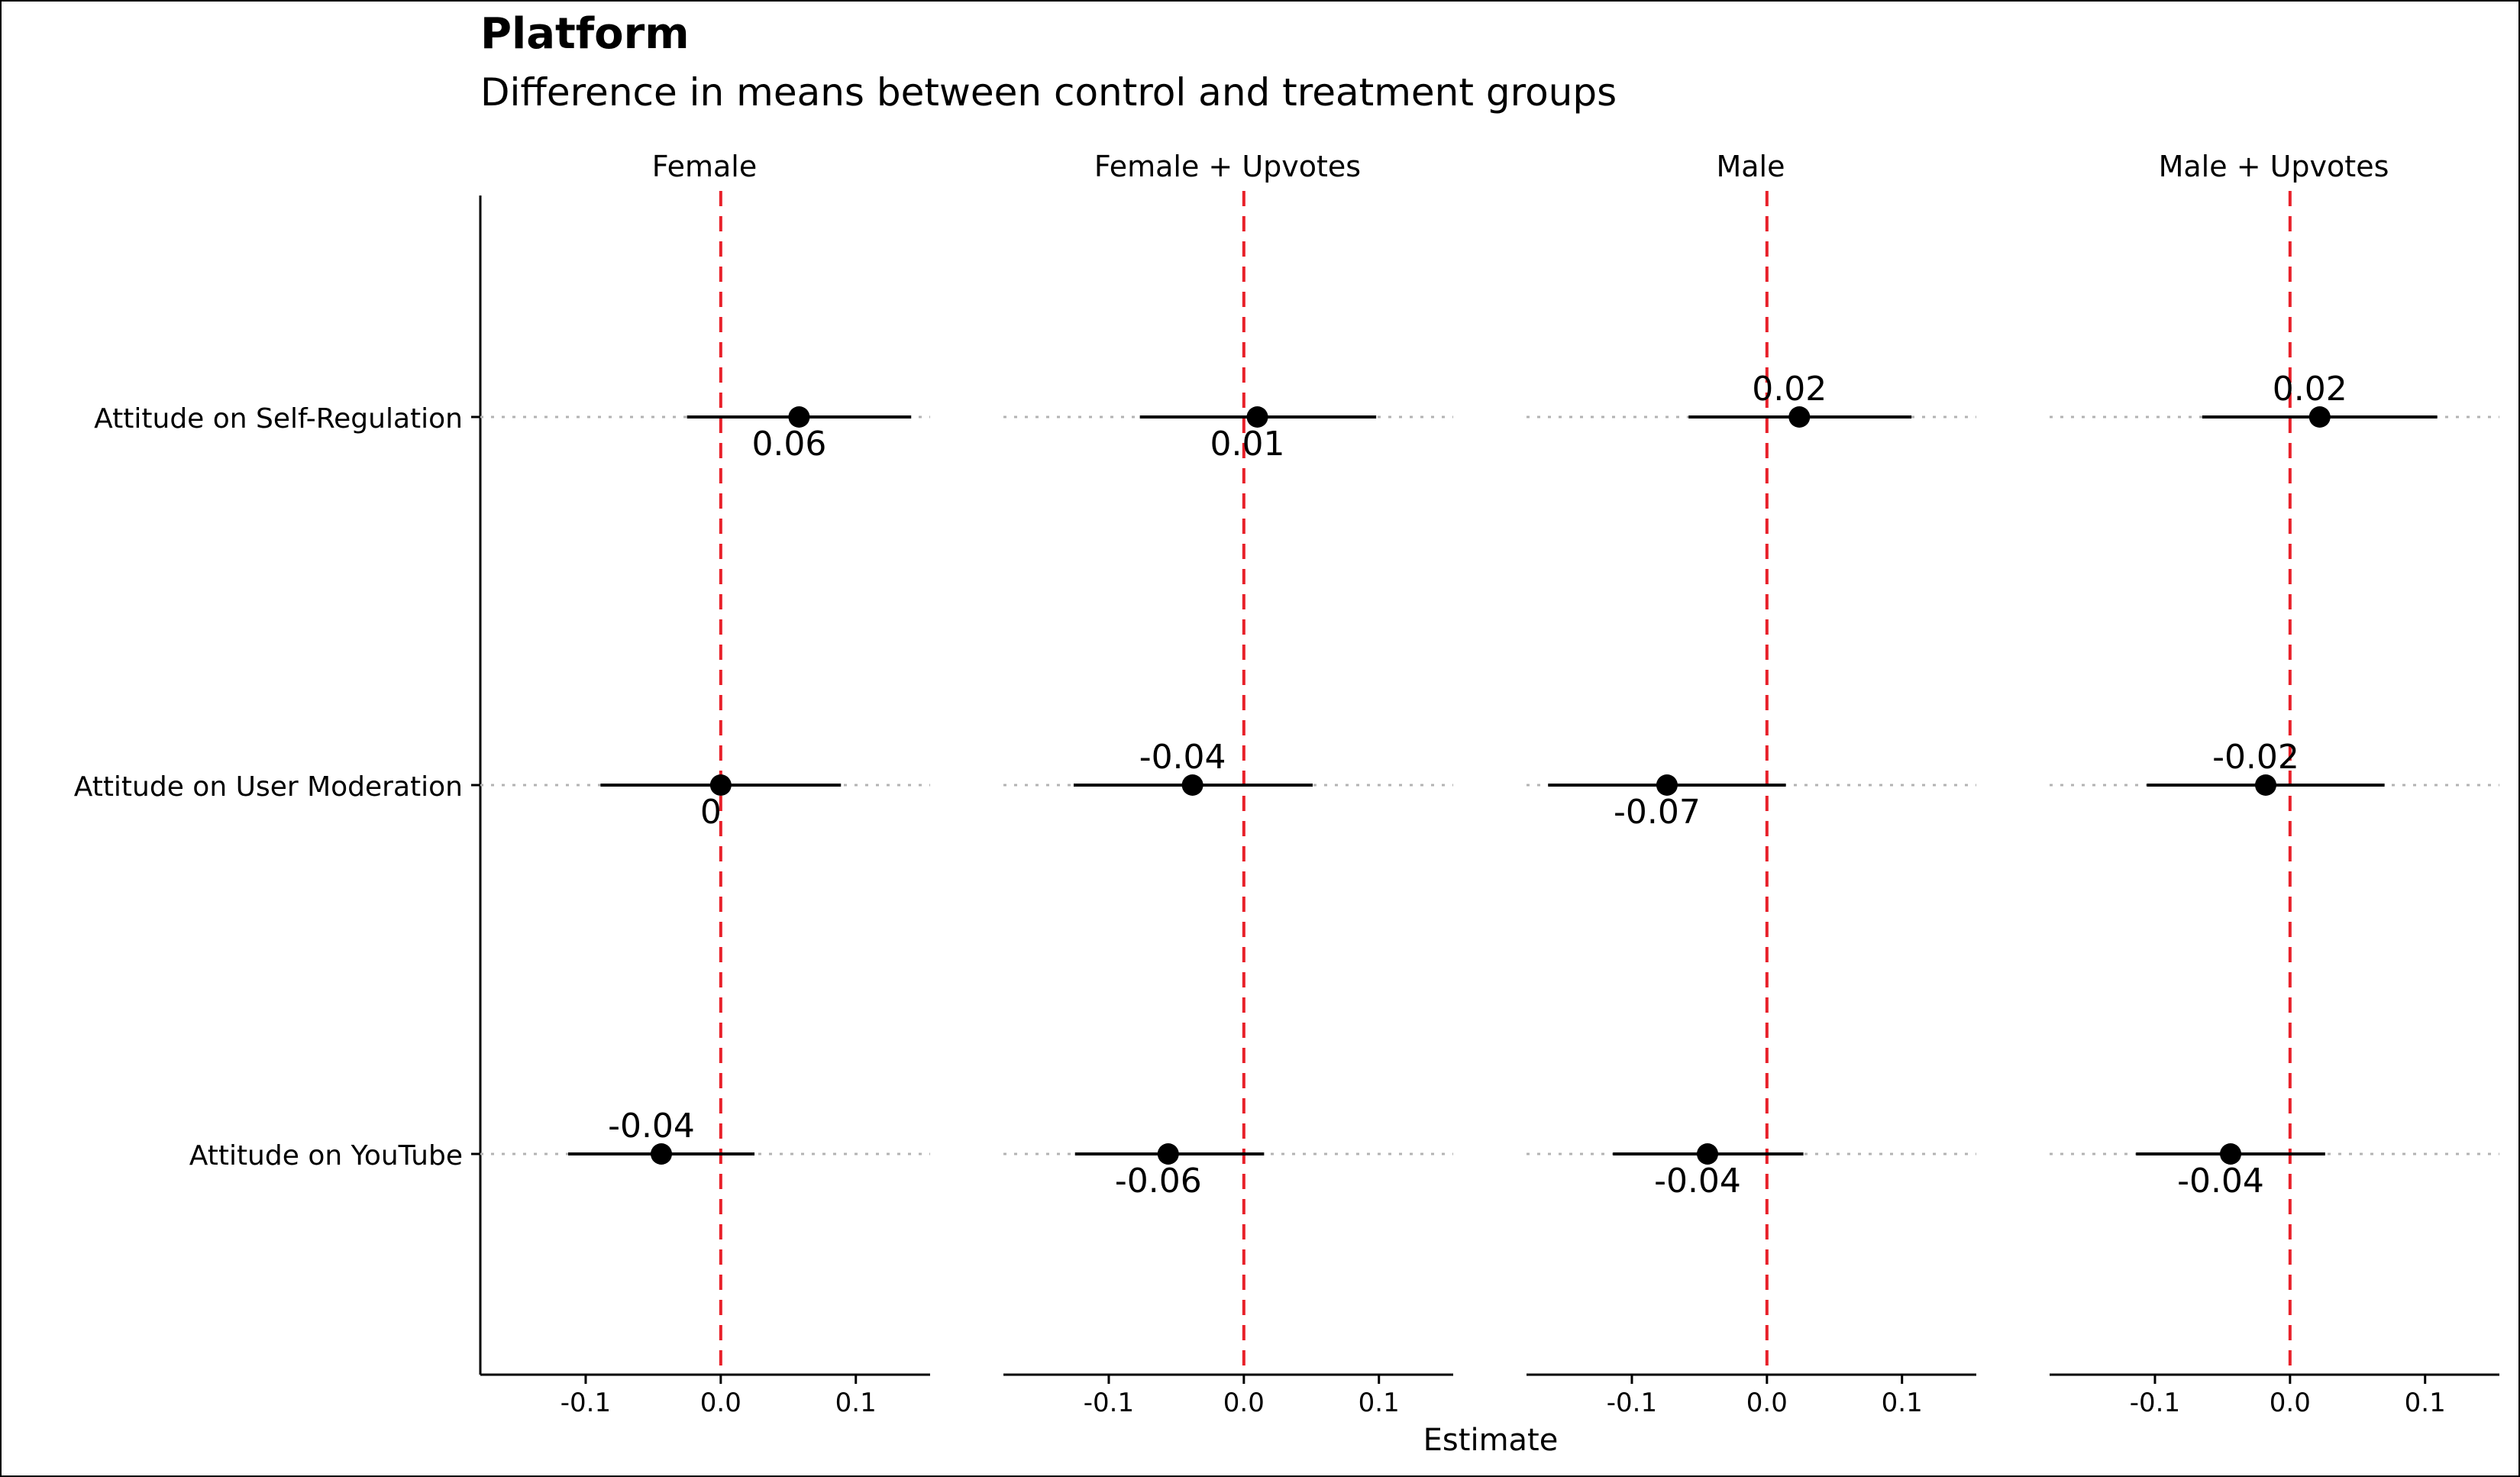 The height and width of the screenshot is (1477, 2520). I want to click on data-label: 0.01, so click(1247, 444).